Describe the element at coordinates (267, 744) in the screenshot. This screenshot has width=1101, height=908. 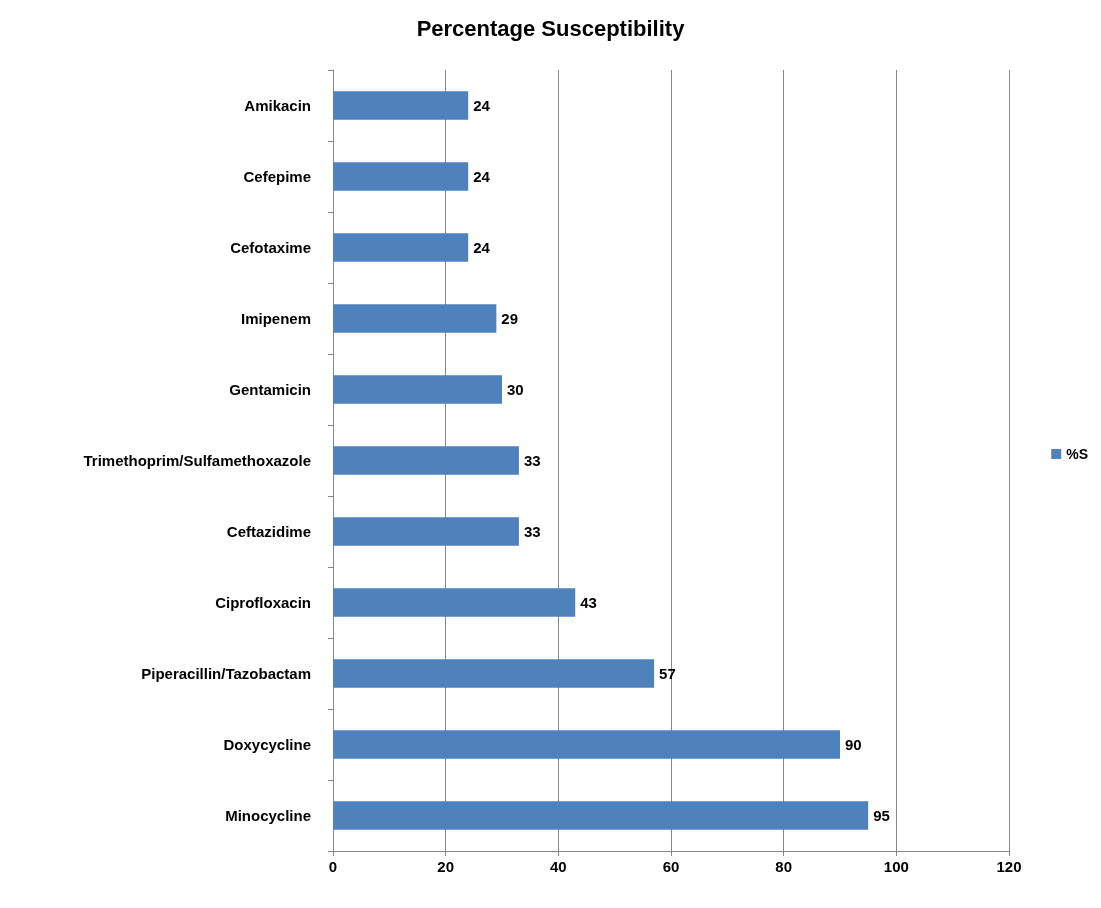
I see `y-tick-label: Doxycycline` at that location.